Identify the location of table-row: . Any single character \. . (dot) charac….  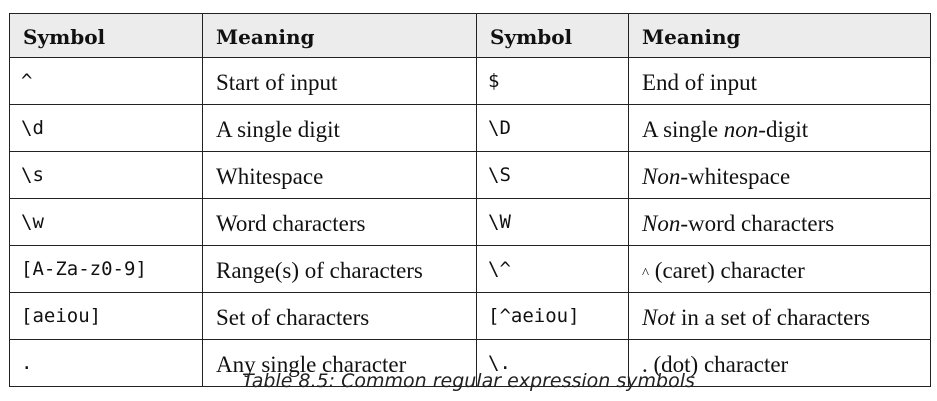
(470, 363).